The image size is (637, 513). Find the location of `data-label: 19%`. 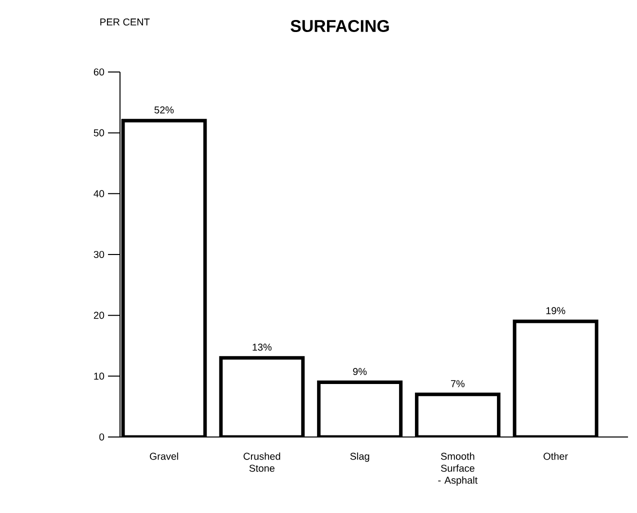

data-label: 19% is located at coordinates (556, 310).